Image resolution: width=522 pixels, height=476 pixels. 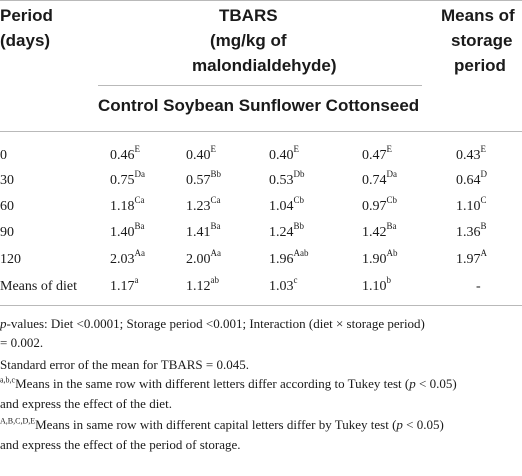 What do you see at coordinates (198, 180) in the screenshot?
I see `cell-value: 0.57` at bounding box center [198, 180].